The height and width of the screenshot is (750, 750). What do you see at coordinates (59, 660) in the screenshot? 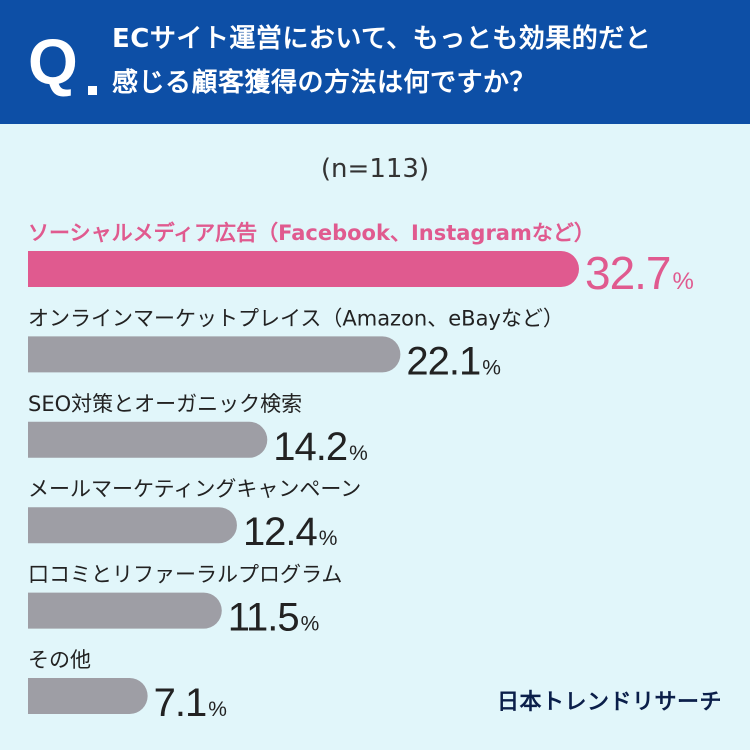
I see `category-label: その他` at bounding box center [59, 660].